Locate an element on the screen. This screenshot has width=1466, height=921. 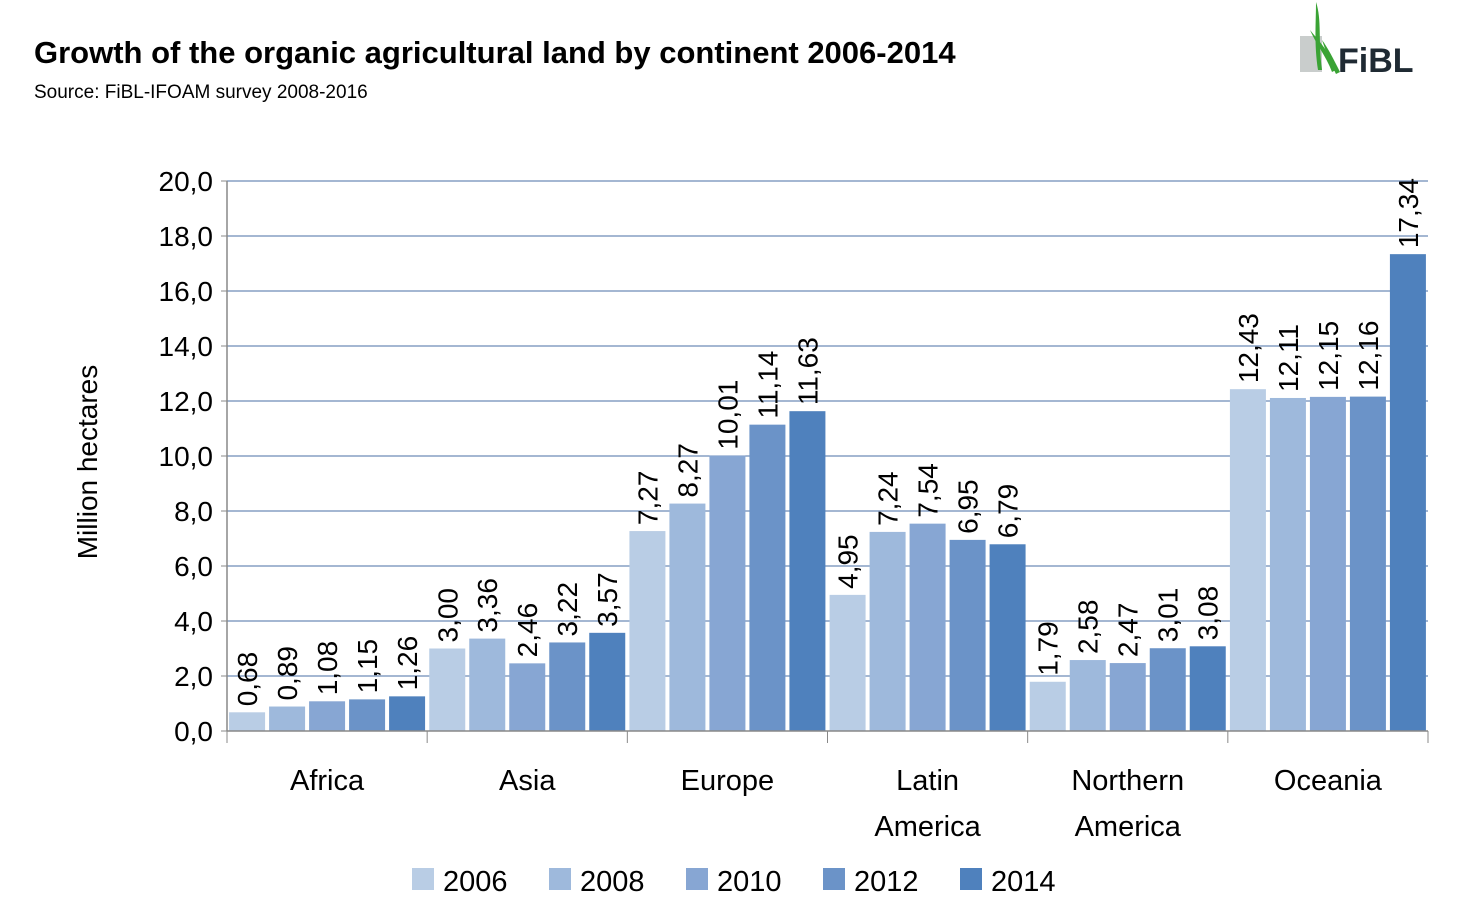
data-label: 3,08 is located at coordinates (1208, 613).